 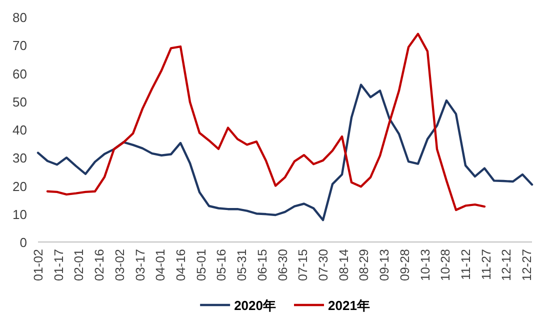 What do you see at coordinates (140, 264) in the screenshot?
I see `x-tick-label: 03-17` at bounding box center [140, 264].